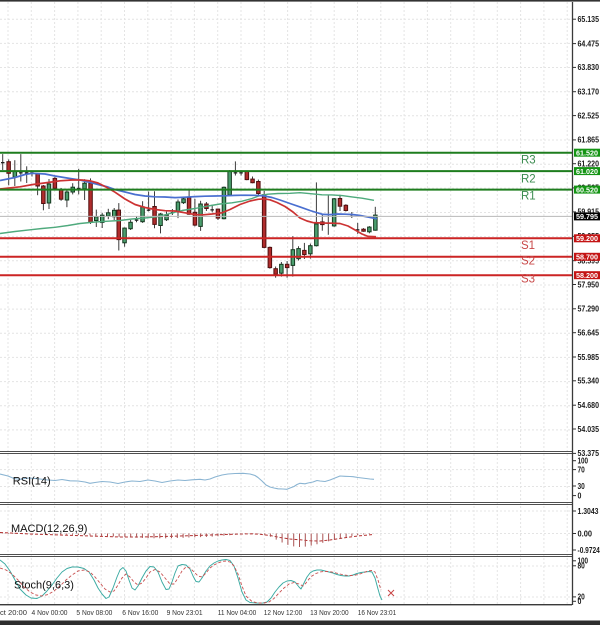 The height and width of the screenshot is (625, 600). I want to click on svg-text: 4 Nov 00:00, so click(50, 613).